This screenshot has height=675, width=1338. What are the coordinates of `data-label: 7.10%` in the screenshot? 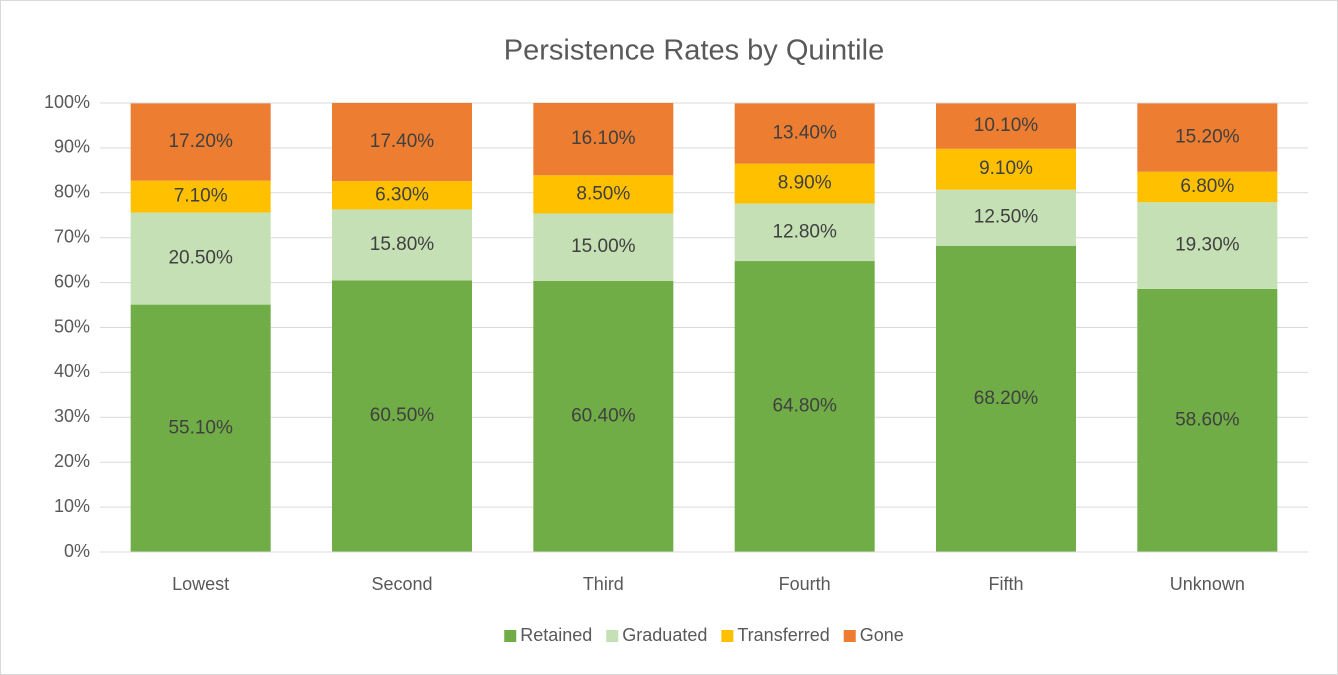 It's located at (201, 196).